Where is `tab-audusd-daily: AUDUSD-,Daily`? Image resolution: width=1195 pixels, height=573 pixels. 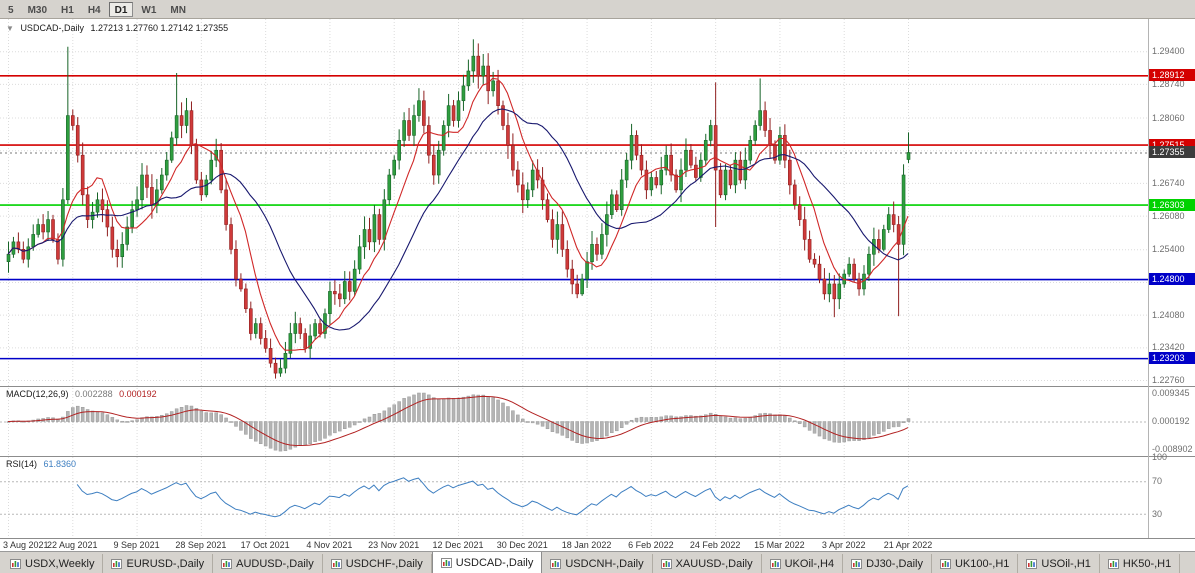
tab-audusd-daily: AUDUSD-,Daily is located at coordinates (268, 563).